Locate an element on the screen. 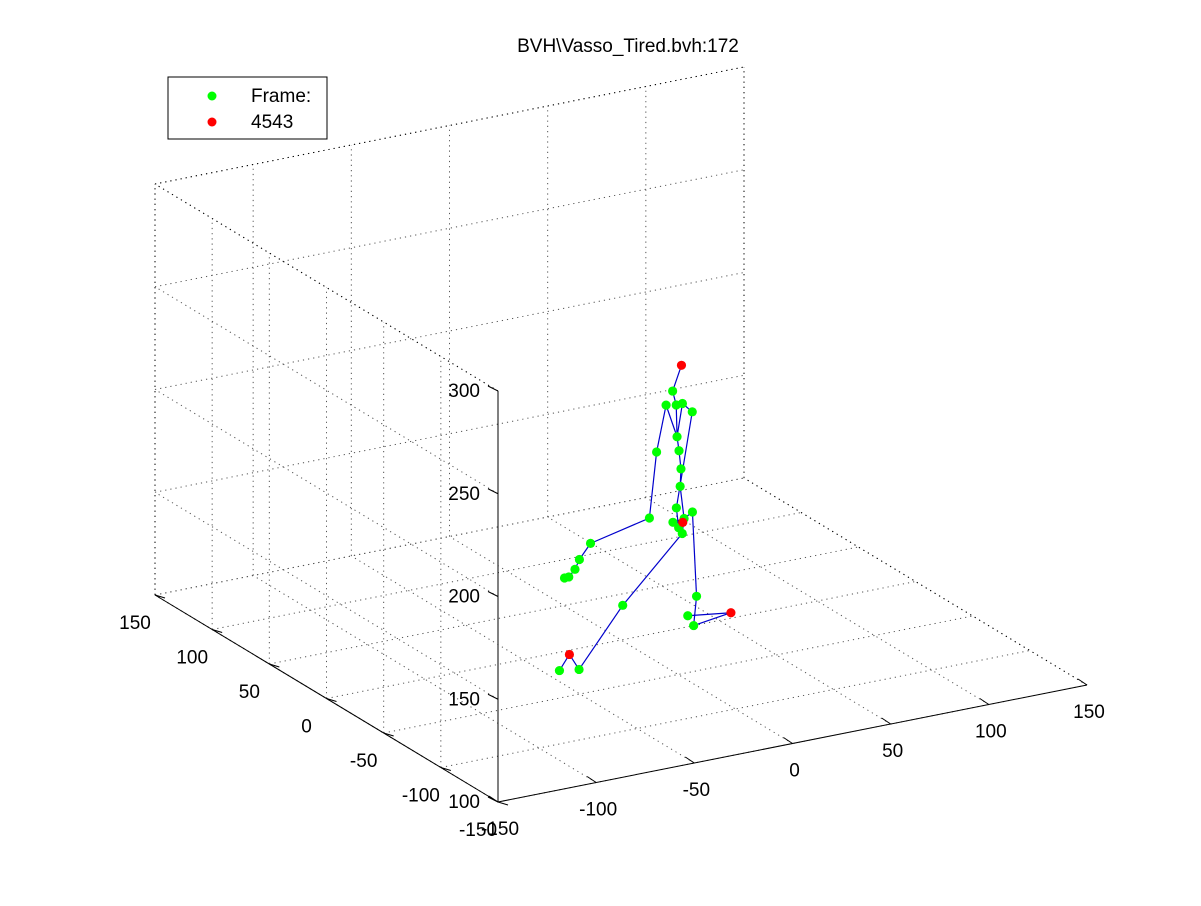  legend-entry-frame: Frame: is located at coordinates (259, 96).